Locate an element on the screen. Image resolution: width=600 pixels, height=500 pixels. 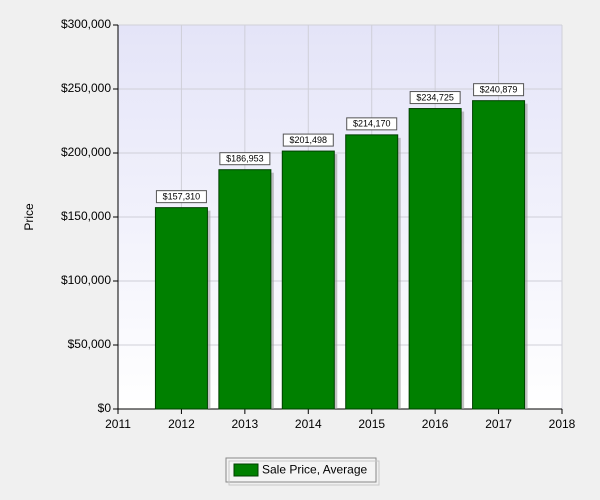
x-tick-label: 2014 is located at coordinates (308, 424).